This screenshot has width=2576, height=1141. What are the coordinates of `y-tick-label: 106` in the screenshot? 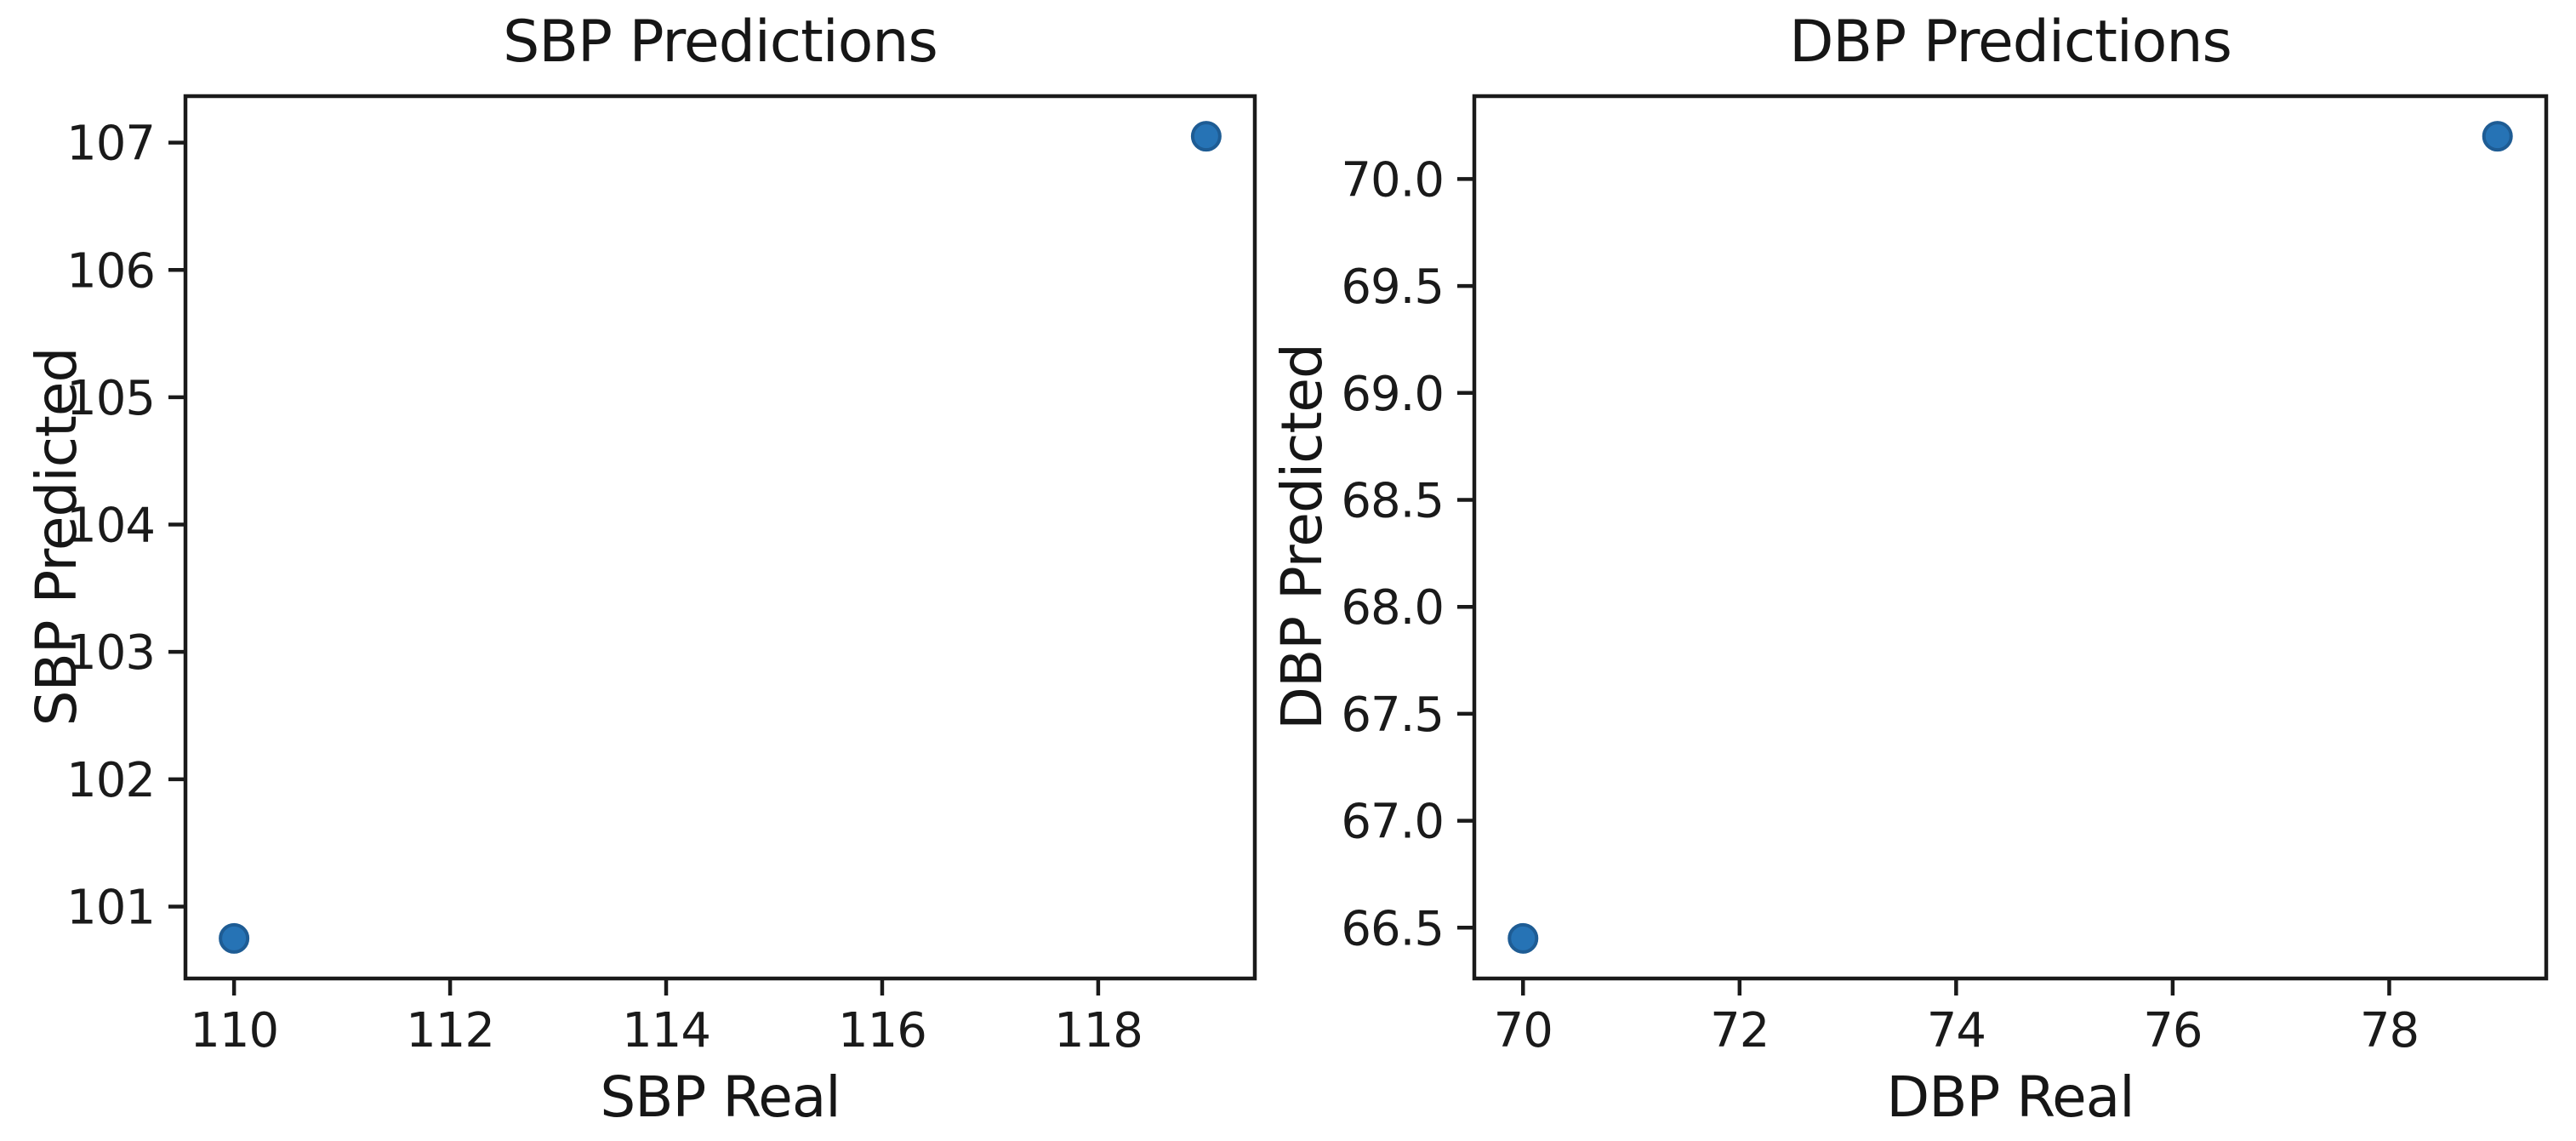 It's located at (111, 271).